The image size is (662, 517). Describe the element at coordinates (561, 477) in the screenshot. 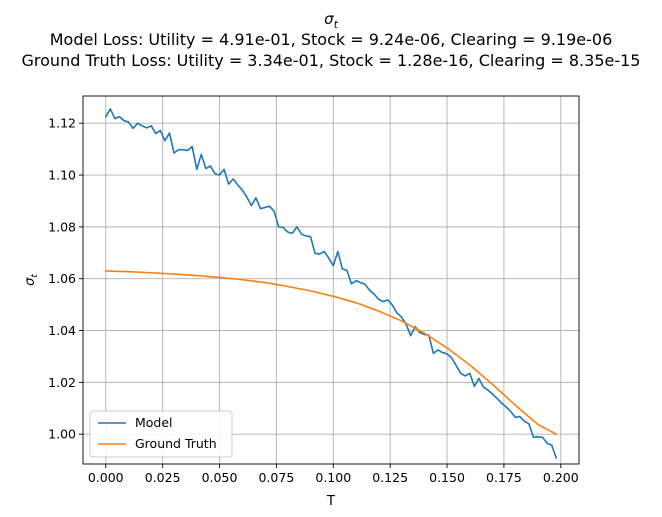

I see `x-tick-label: 0.200` at that location.